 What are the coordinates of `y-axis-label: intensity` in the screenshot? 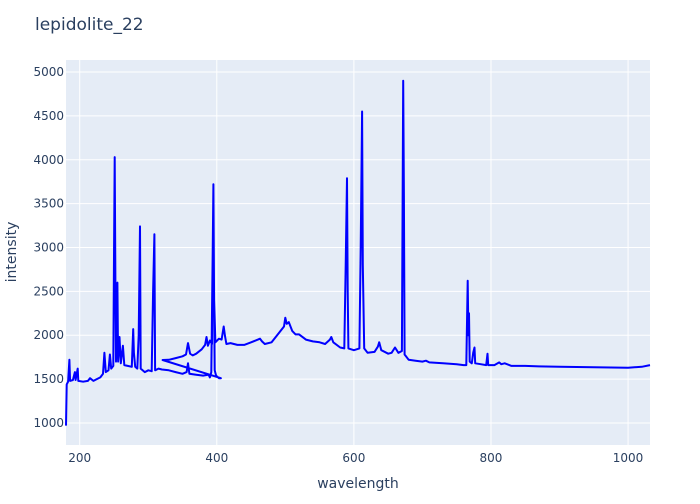 It's located at (12, 252).